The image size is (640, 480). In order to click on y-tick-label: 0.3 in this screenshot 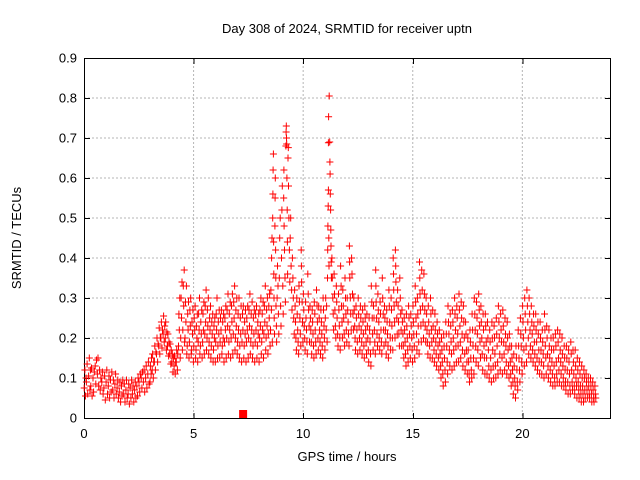, I will do `click(68, 298)`.